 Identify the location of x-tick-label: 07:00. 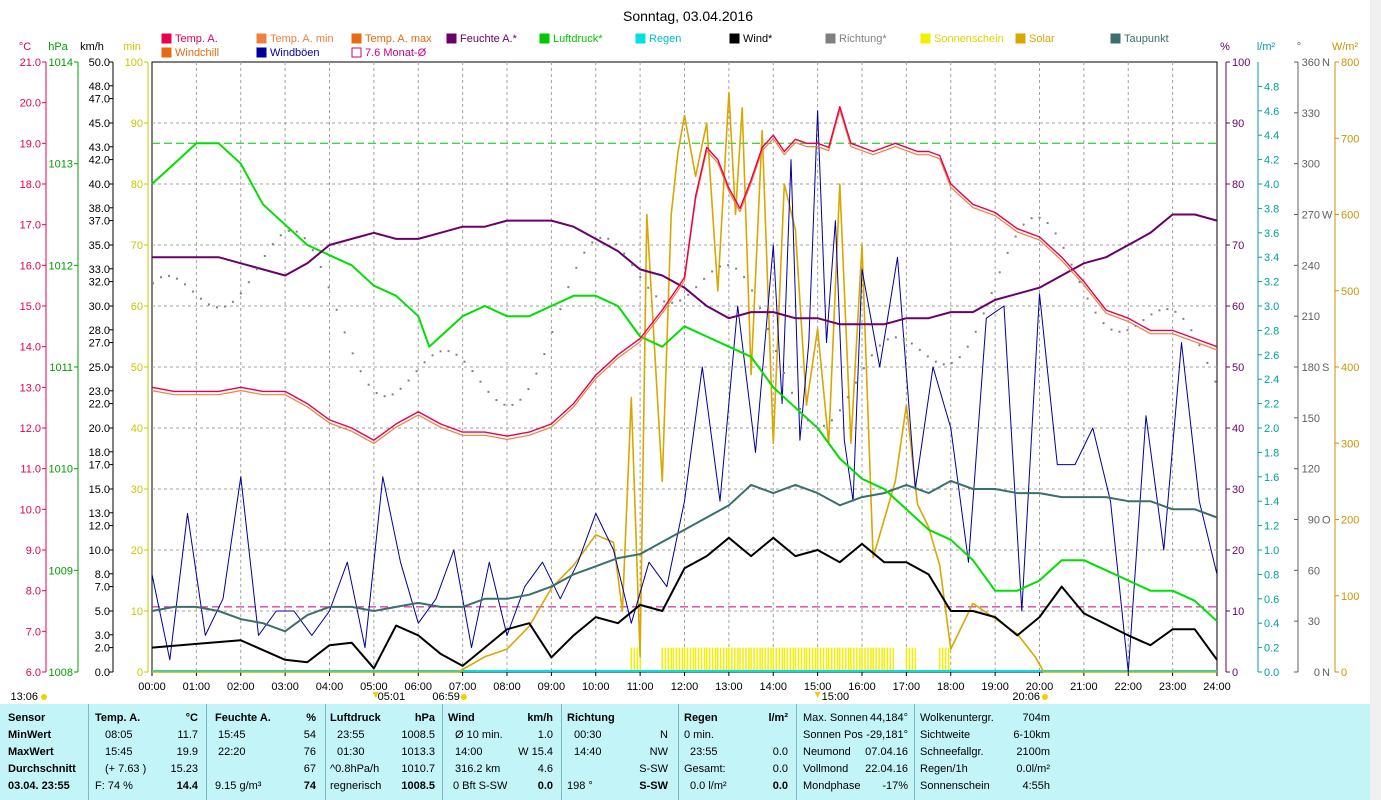
(463, 687).